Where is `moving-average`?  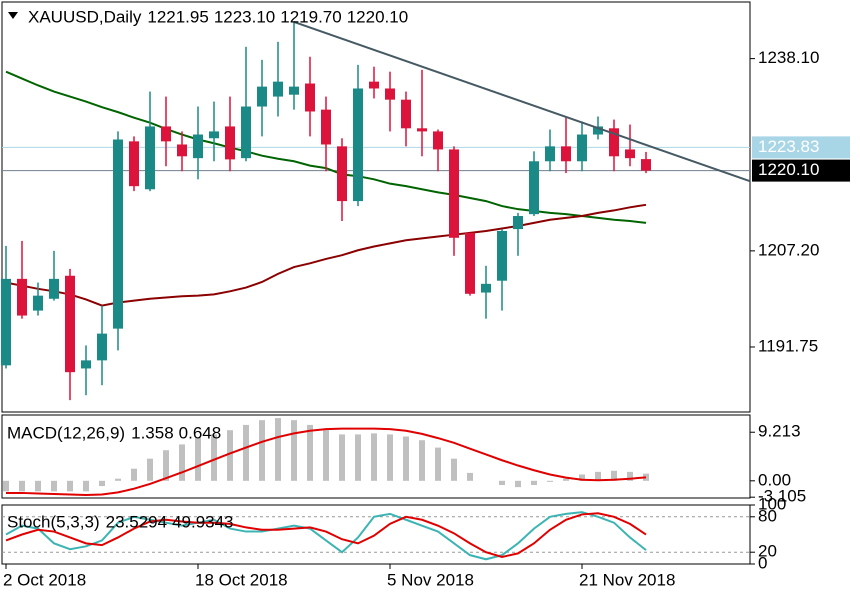
moving-average is located at coordinates (326, 255).